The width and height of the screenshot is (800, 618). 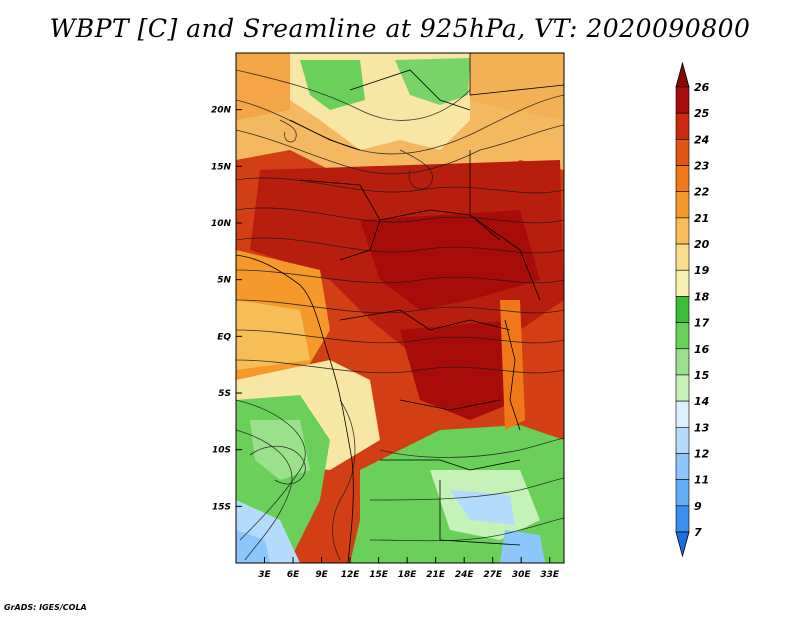 What do you see at coordinates (701, 401) in the screenshot?
I see `colorbar-label: 14` at bounding box center [701, 401].